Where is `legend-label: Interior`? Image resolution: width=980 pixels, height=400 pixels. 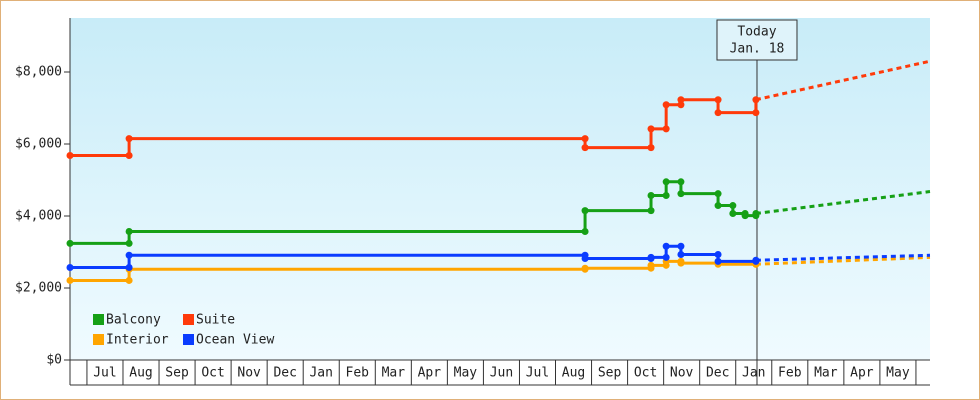 legend-label: Interior is located at coordinates (137, 340).